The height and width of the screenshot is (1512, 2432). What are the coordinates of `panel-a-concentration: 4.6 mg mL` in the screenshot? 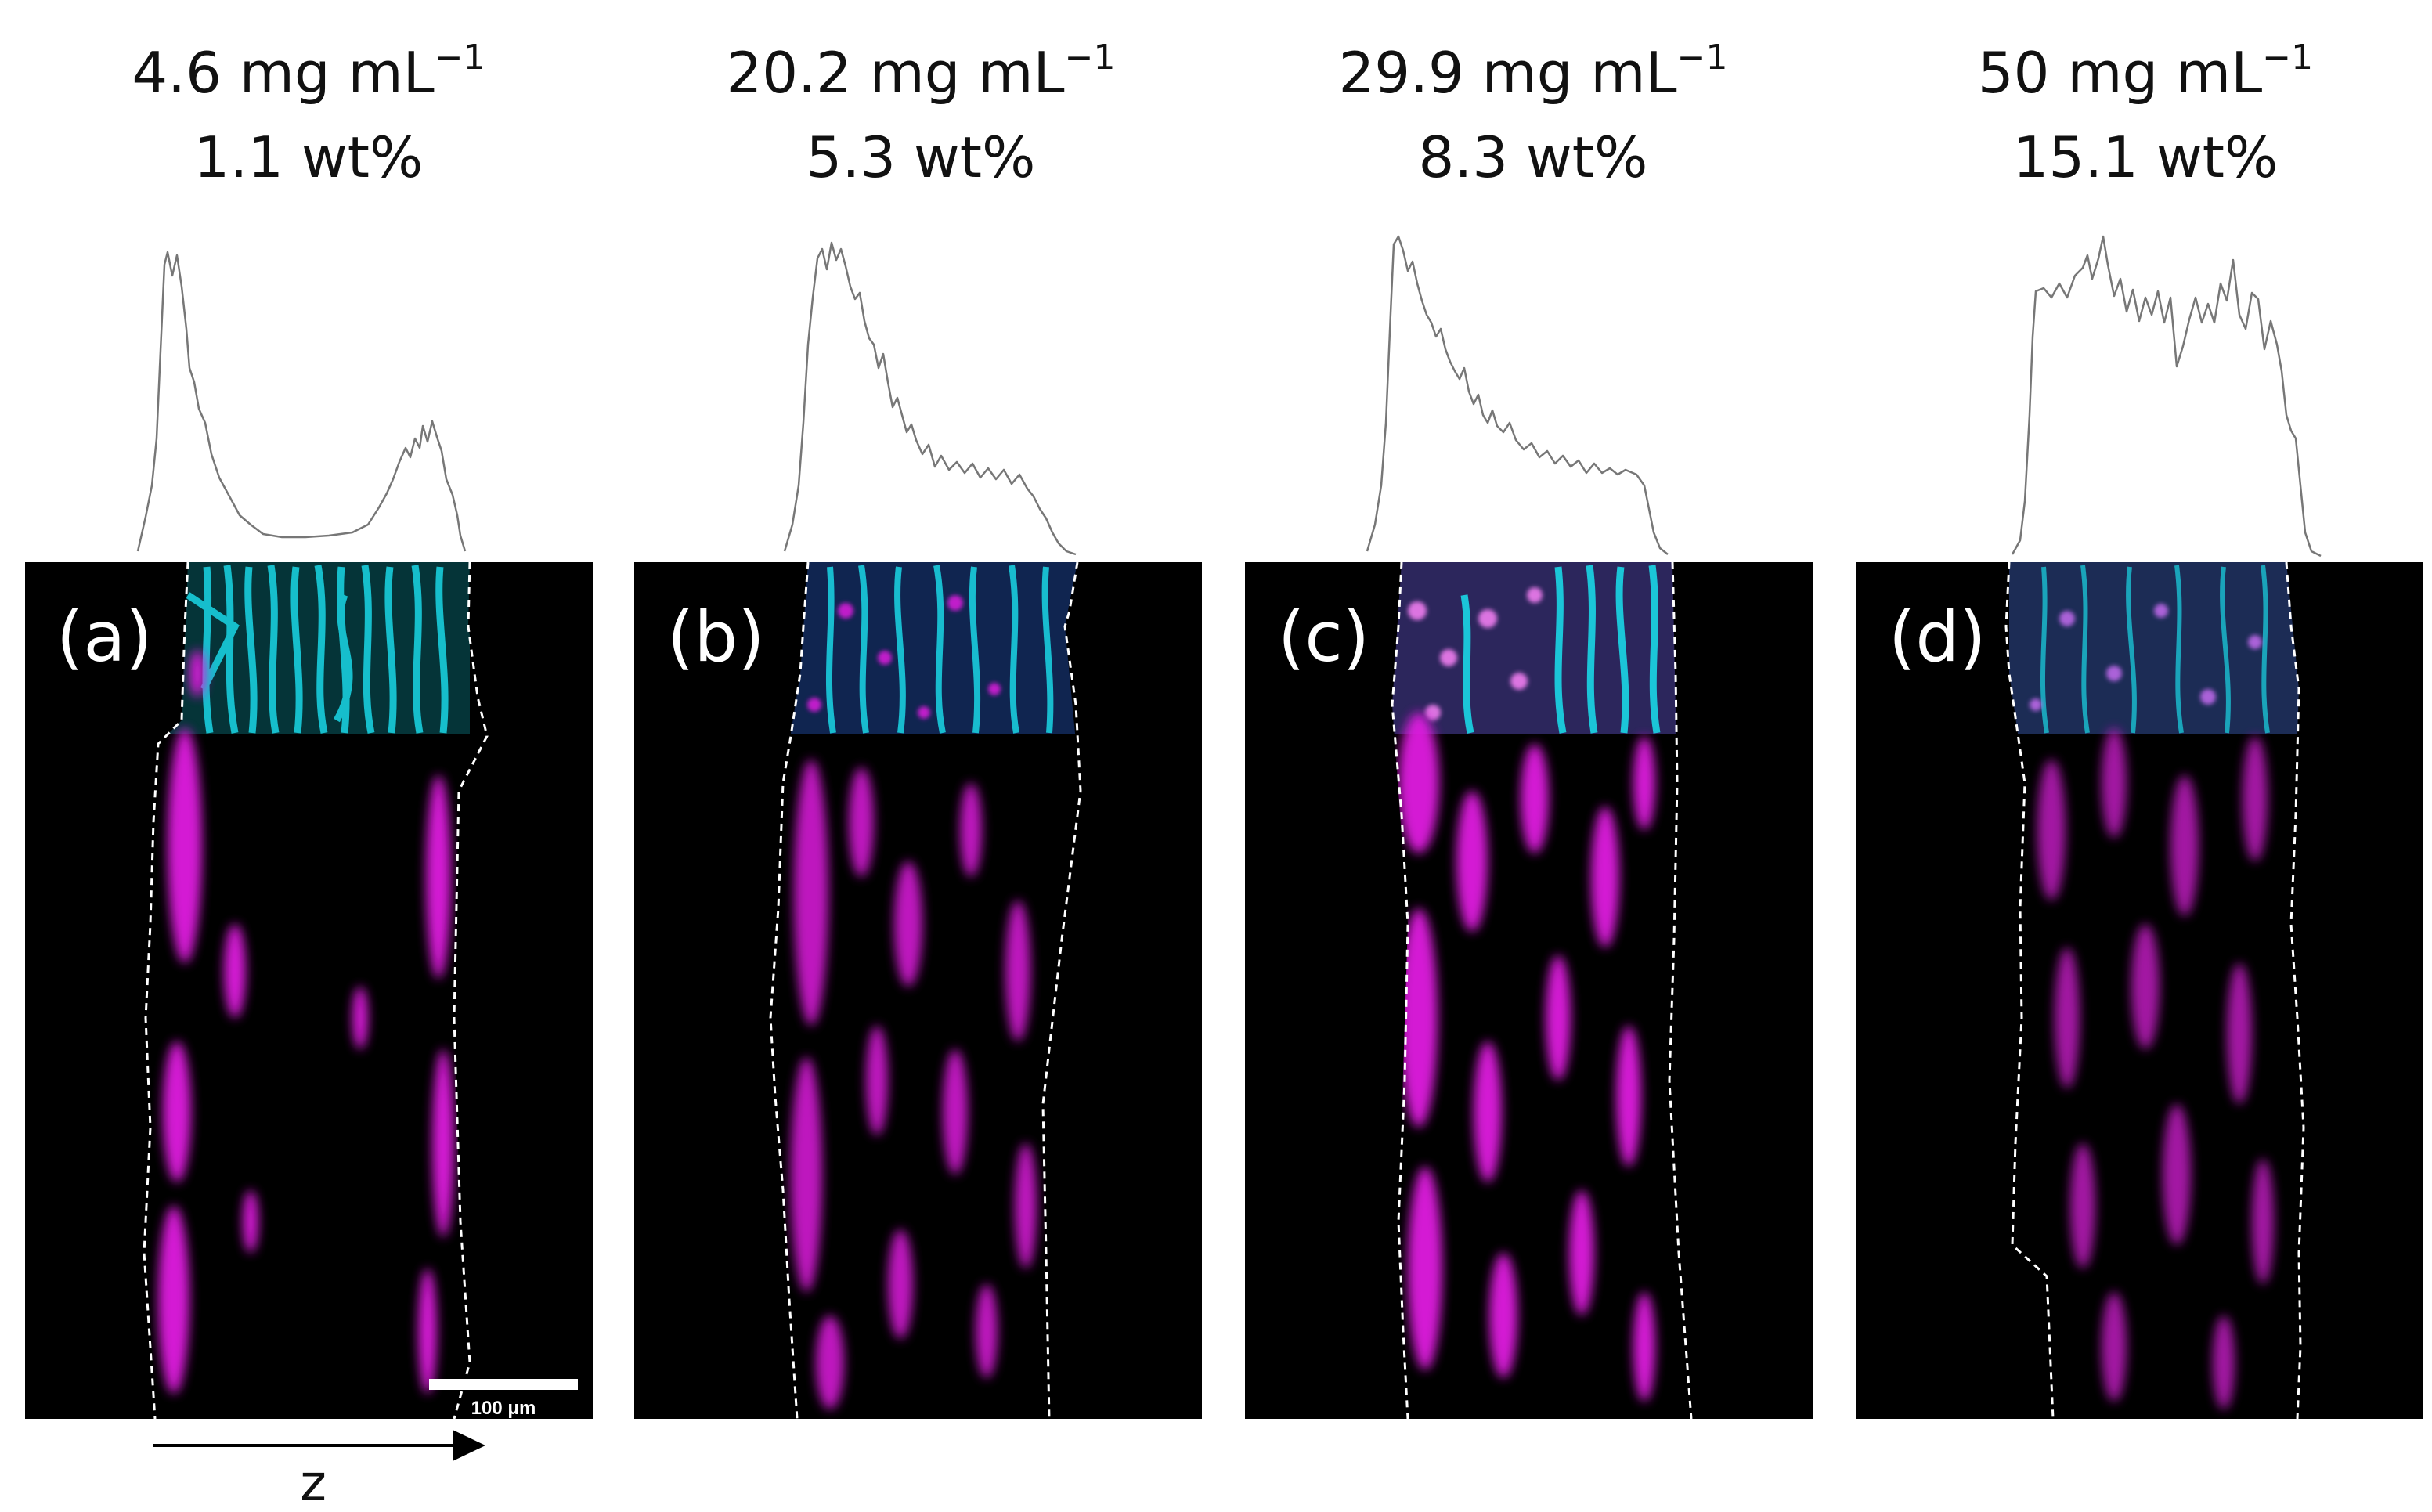 It's located at (283, 73).